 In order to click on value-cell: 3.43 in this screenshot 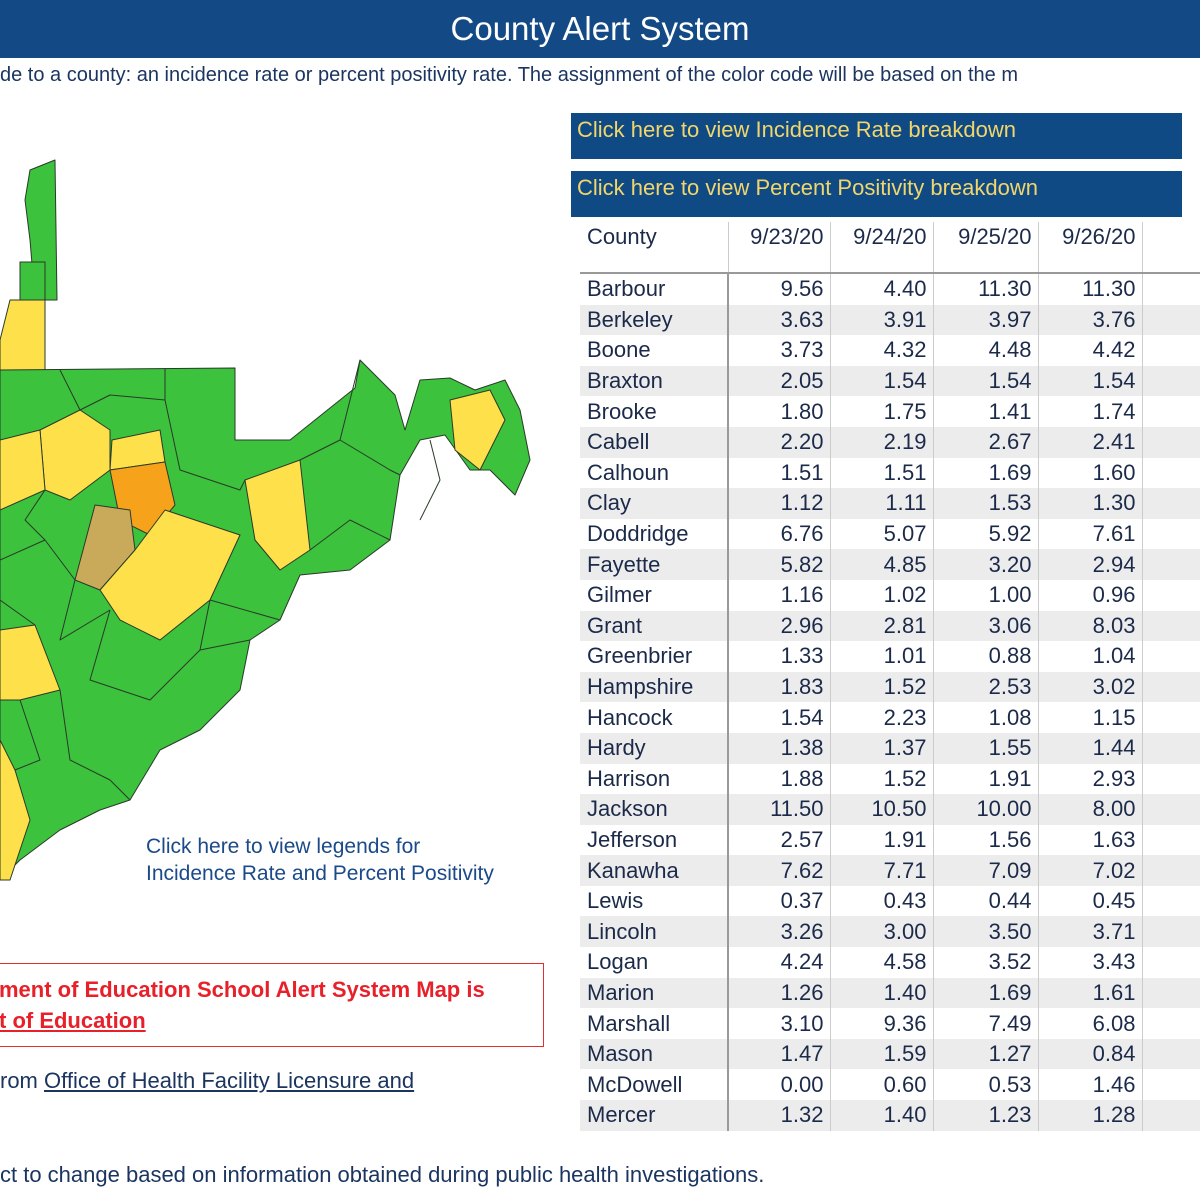, I will do `click(1089, 962)`.